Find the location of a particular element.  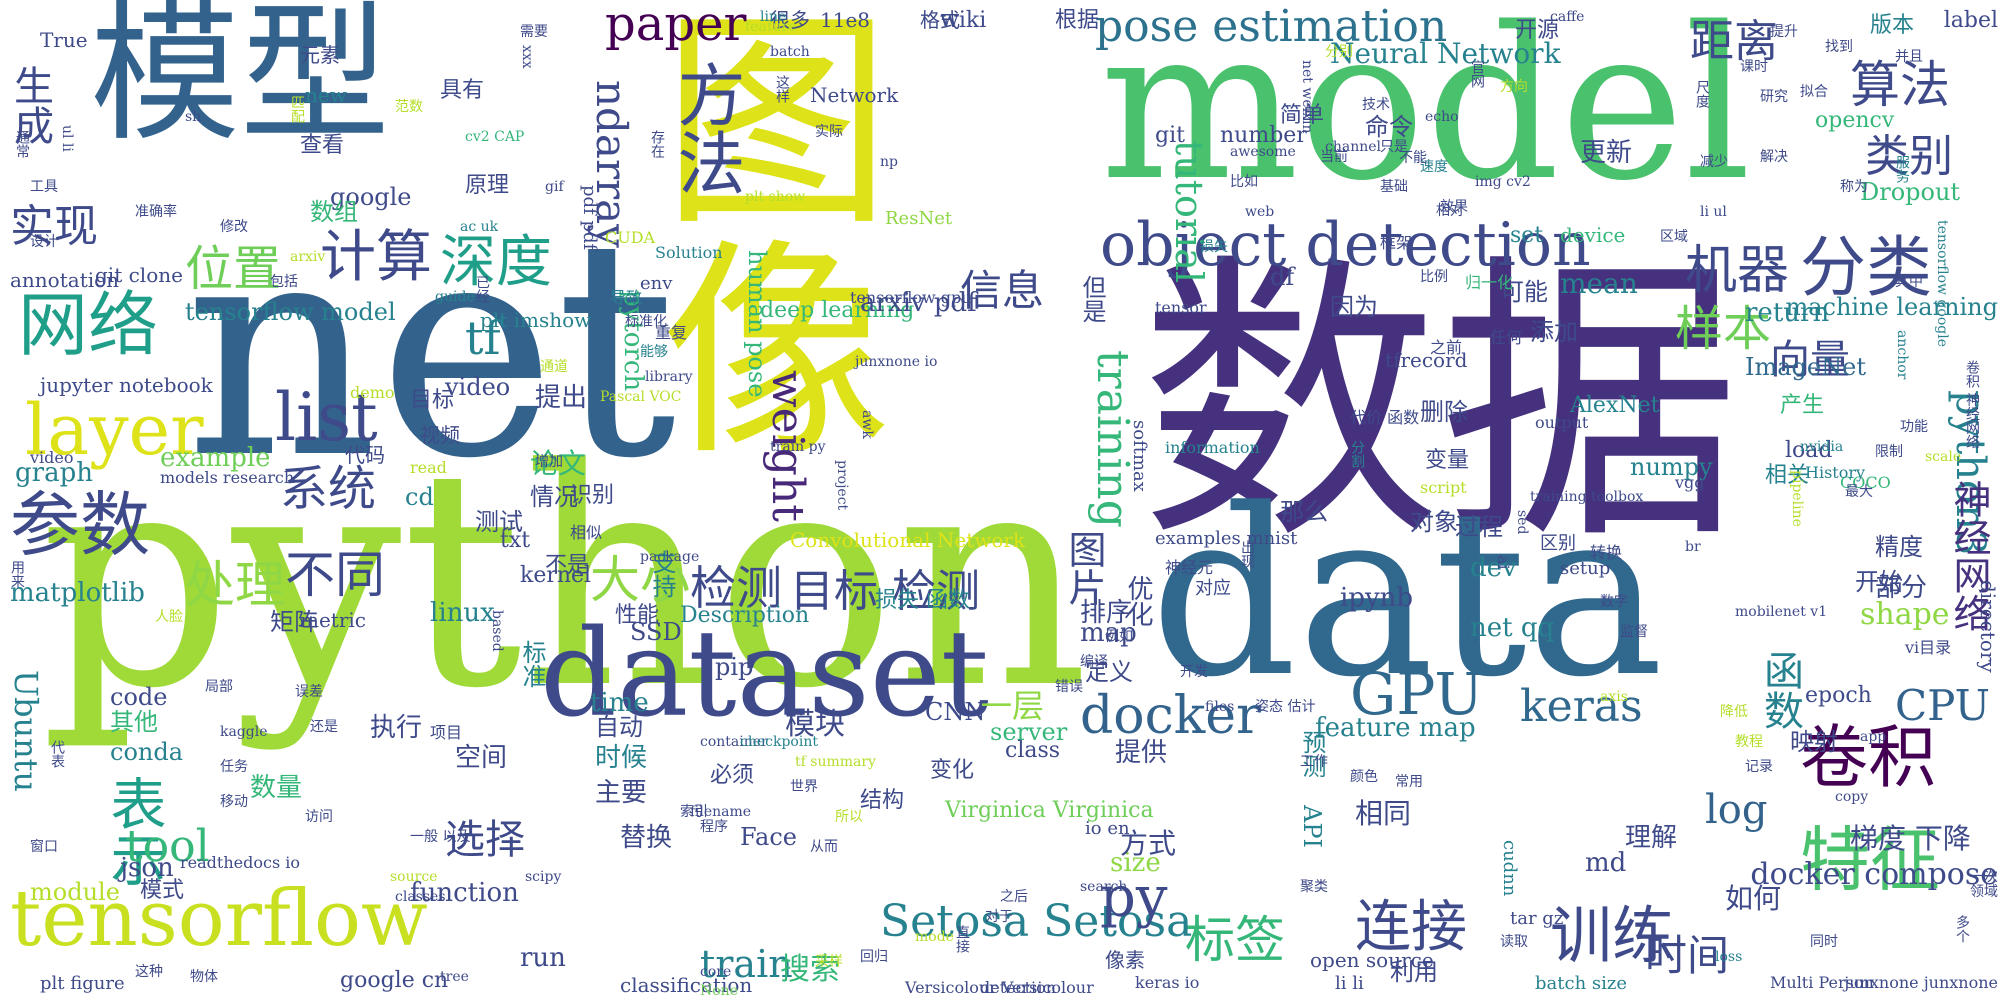

word-358: tf summary is located at coordinates (835, 762).